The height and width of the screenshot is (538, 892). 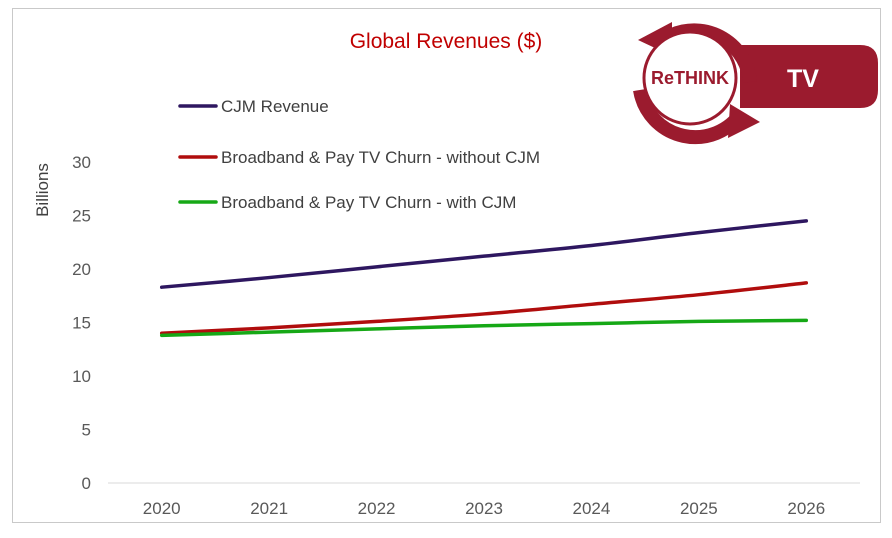 I want to click on logo-inner-ring, so click(x=690, y=78).